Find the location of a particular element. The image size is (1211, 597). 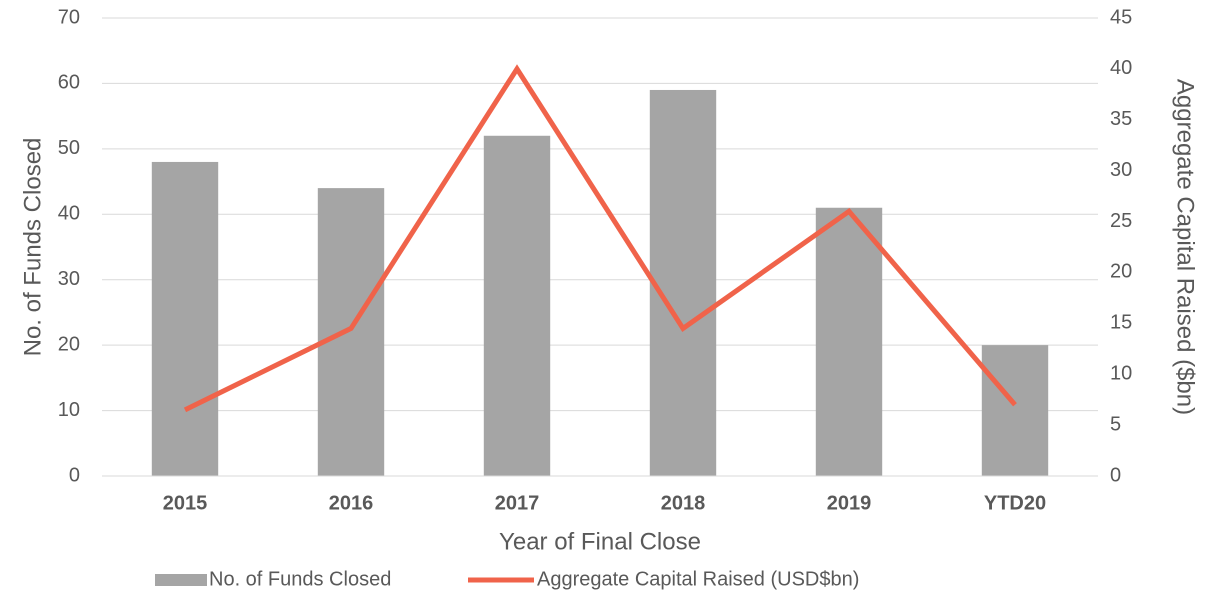

x-tick-label: 2015 is located at coordinates (185, 503).